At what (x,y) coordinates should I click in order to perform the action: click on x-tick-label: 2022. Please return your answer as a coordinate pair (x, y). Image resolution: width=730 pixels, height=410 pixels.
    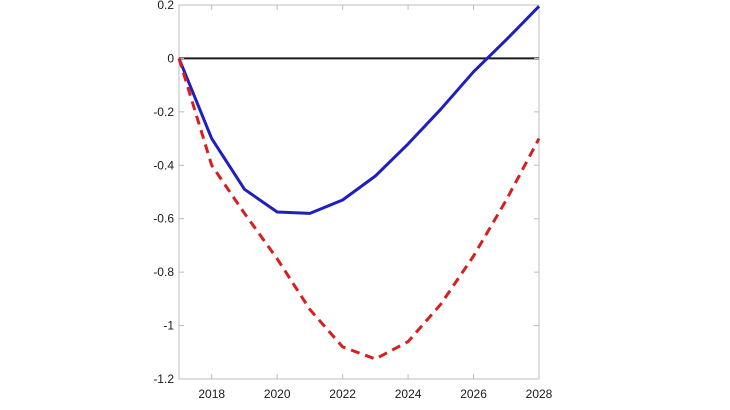
    Looking at the image, I should click on (342, 394).